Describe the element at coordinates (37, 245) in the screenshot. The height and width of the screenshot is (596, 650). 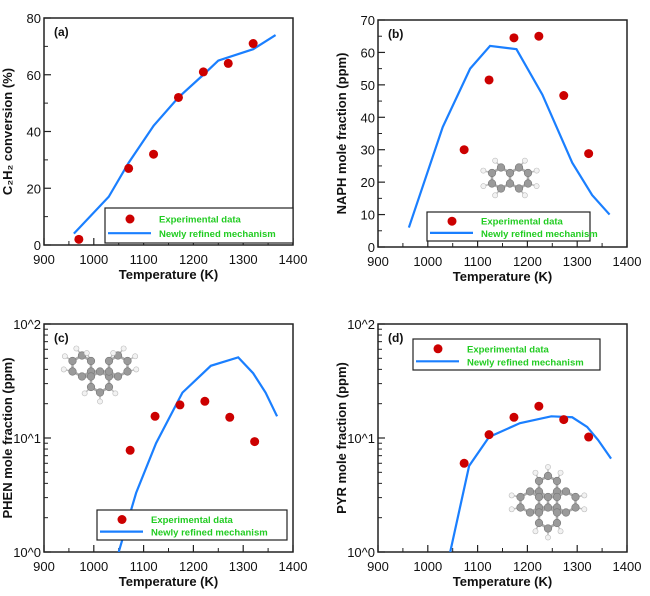
I see `y-tick-label: 0` at that location.